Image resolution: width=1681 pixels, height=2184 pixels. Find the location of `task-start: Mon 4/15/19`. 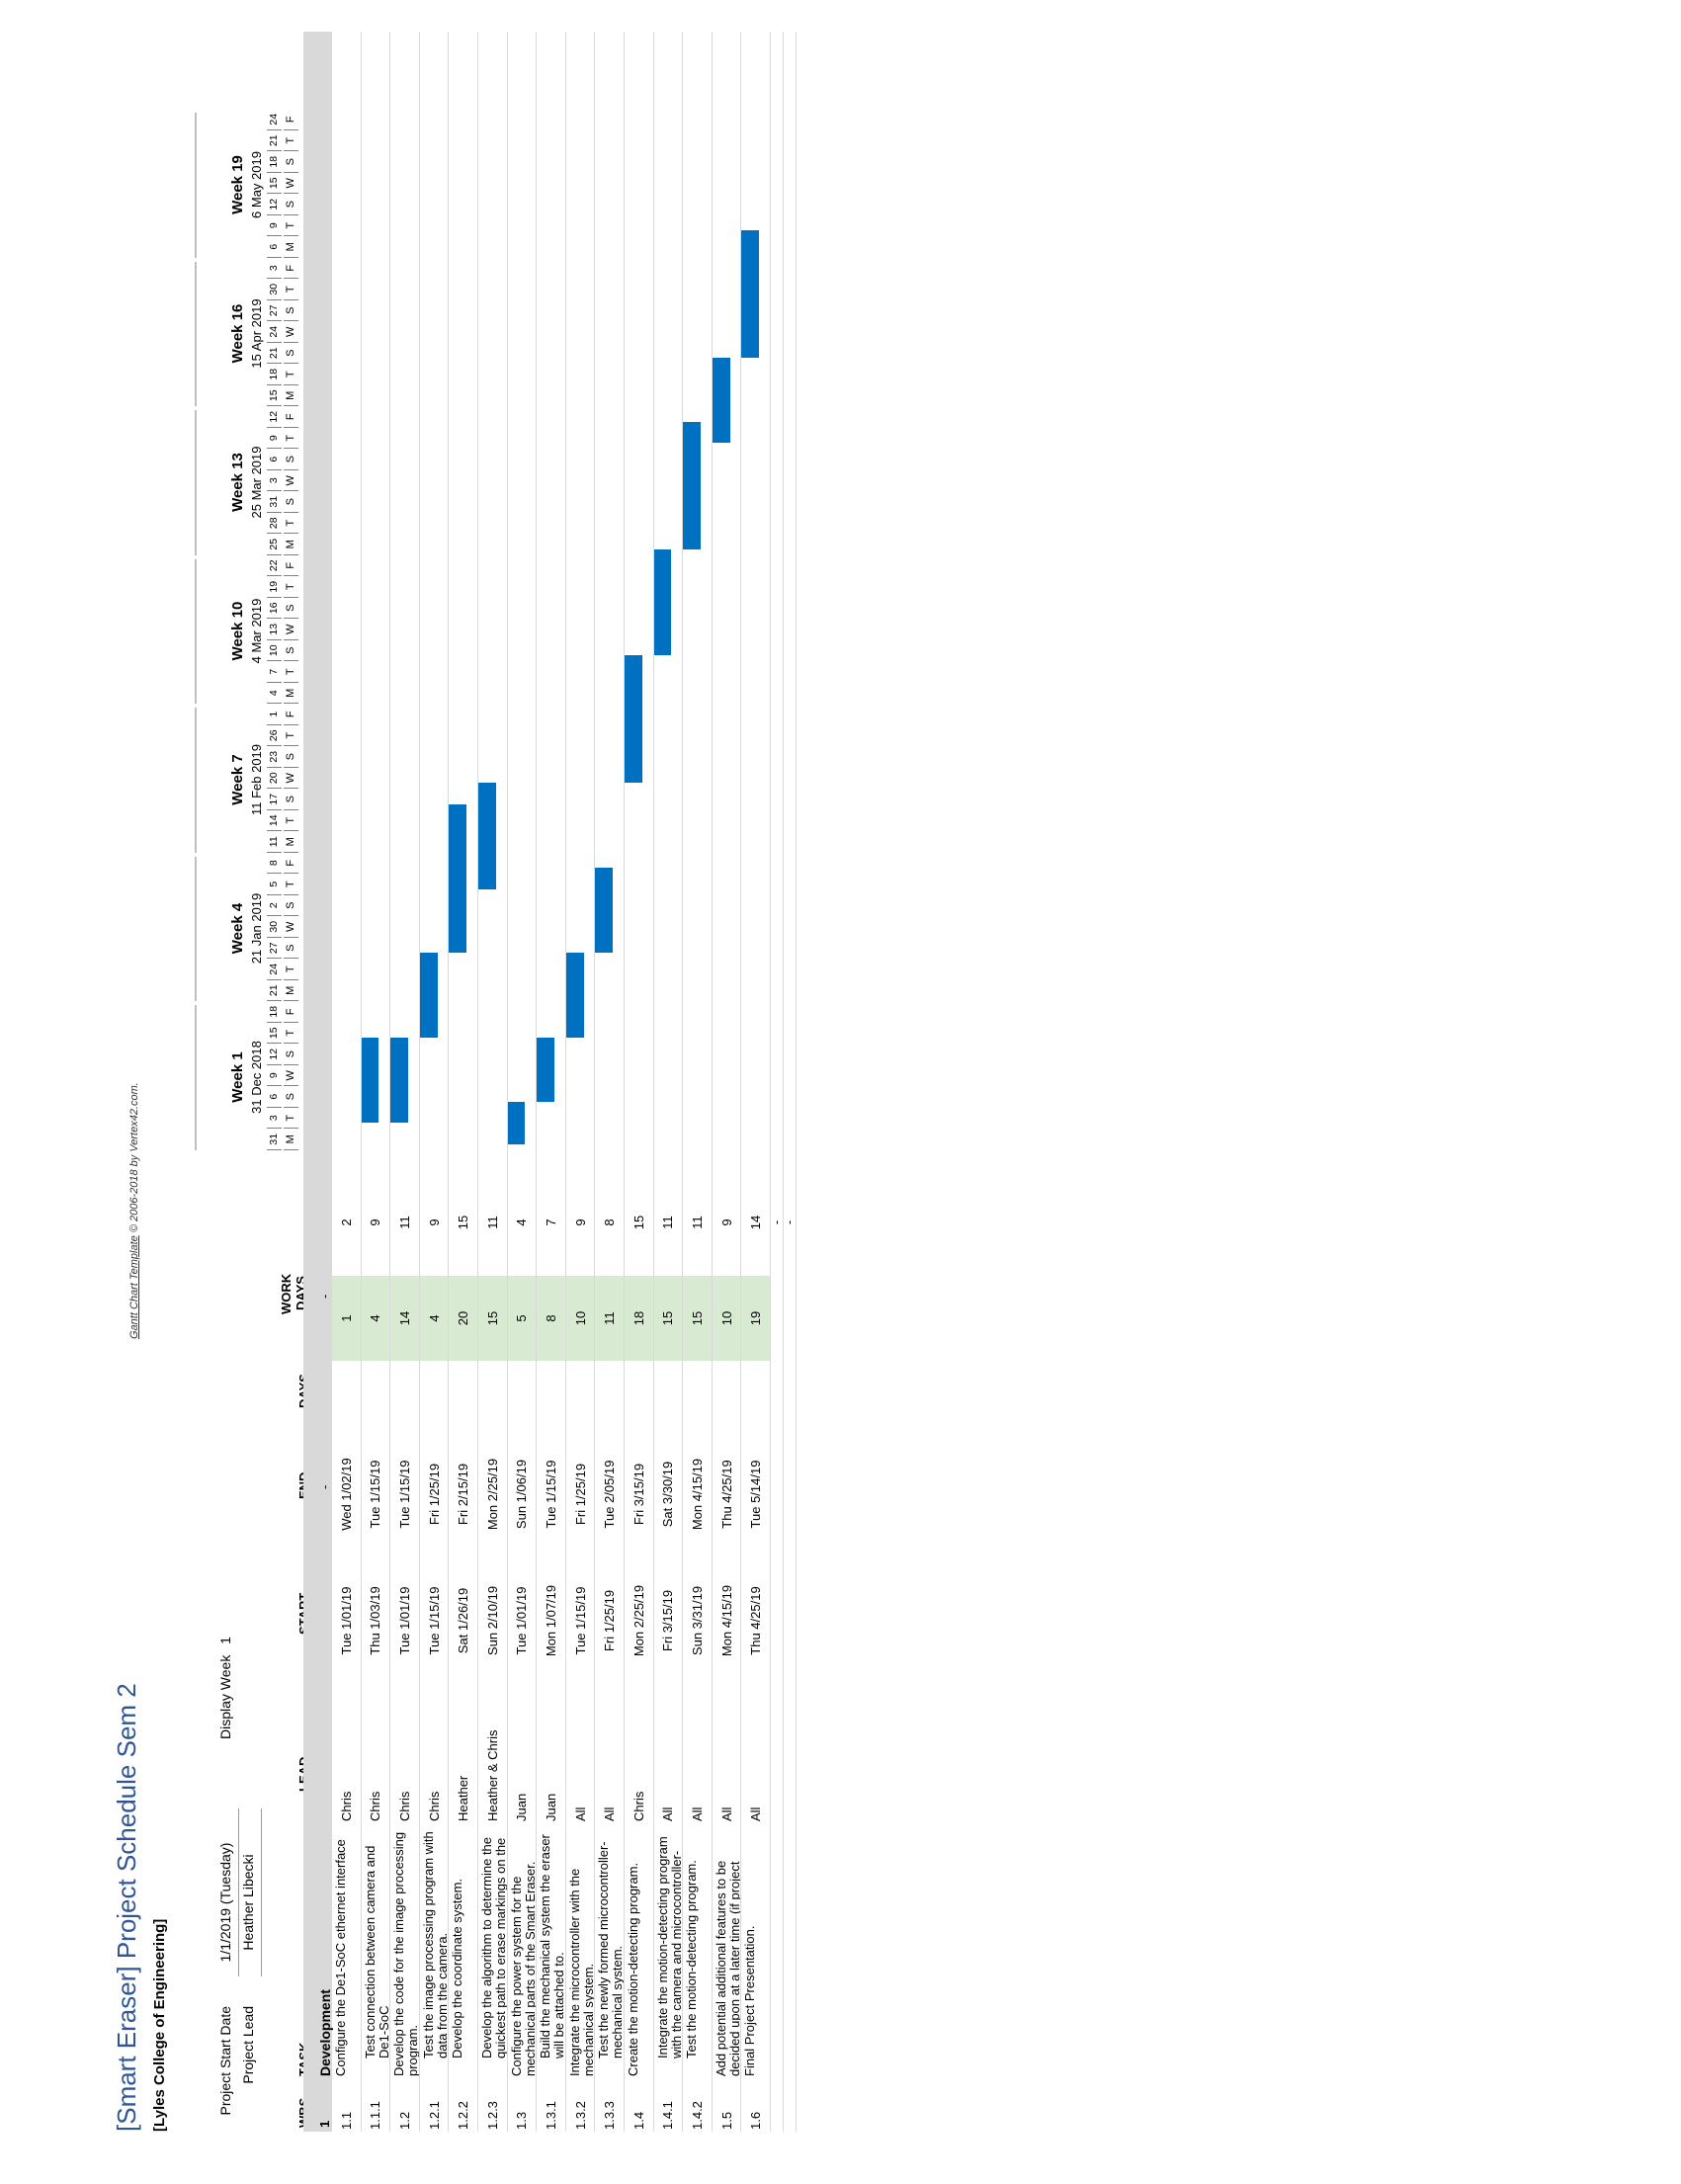

task-start: Mon 4/15/19 is located at coordinates (726, 1620).